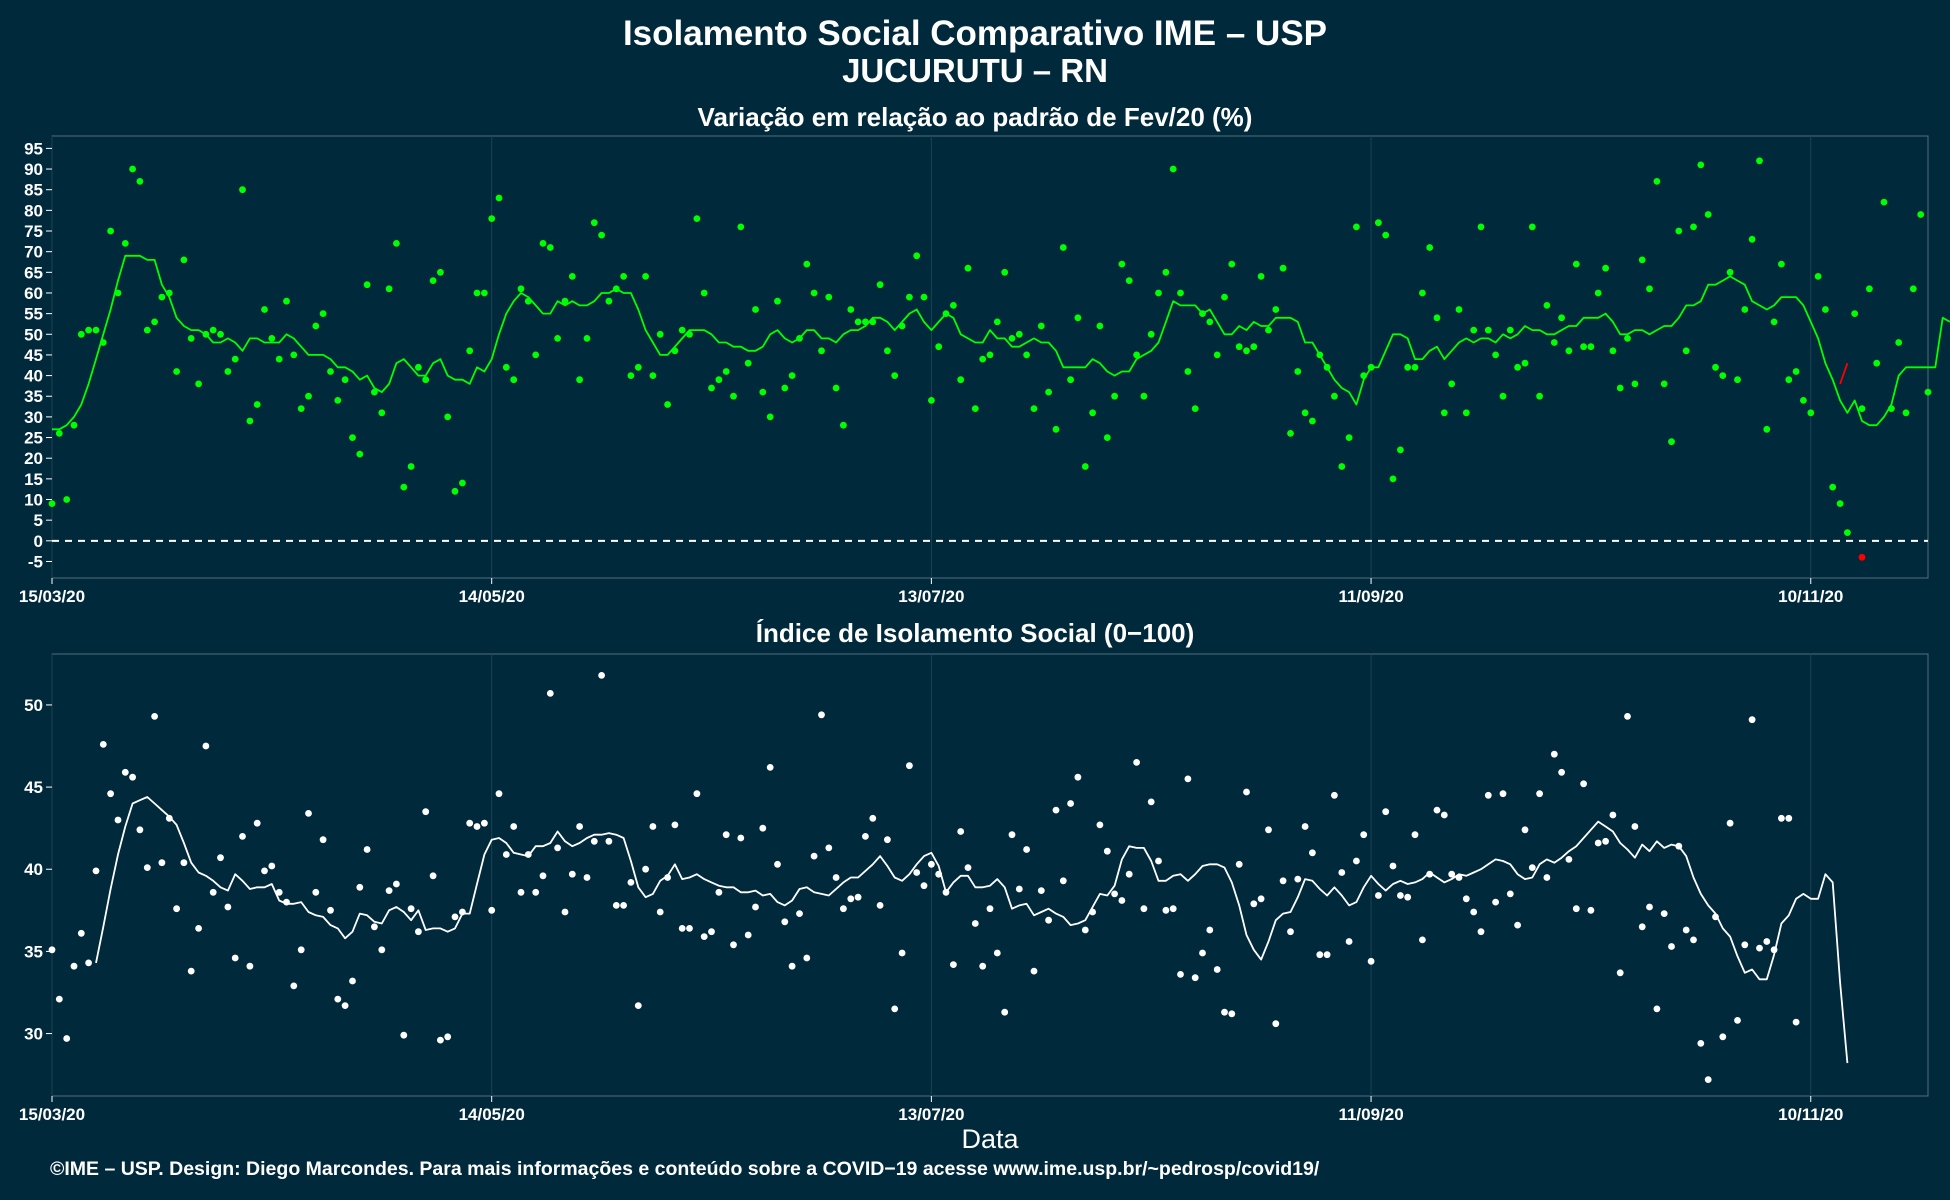 This screenshot has width=1950, height=1200. Describe the element at coordinates (33, 314) in the screenshot. I see `y-tick-label: 55` at that location.